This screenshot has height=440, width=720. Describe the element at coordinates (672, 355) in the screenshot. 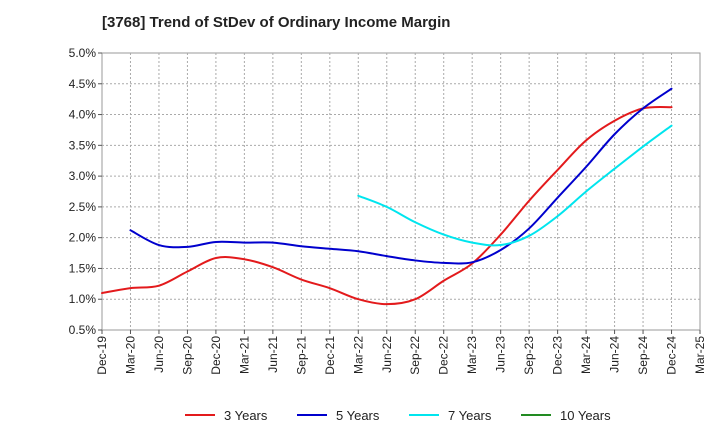

I see `x-tick-label: Dec-24` at that location.